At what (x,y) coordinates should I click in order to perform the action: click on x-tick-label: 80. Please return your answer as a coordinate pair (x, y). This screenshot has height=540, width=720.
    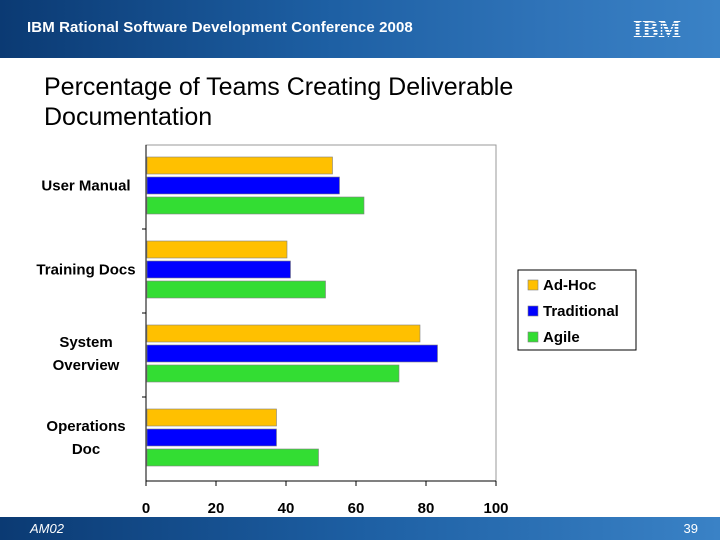
    Looking at the image, I should click on (426, 507).